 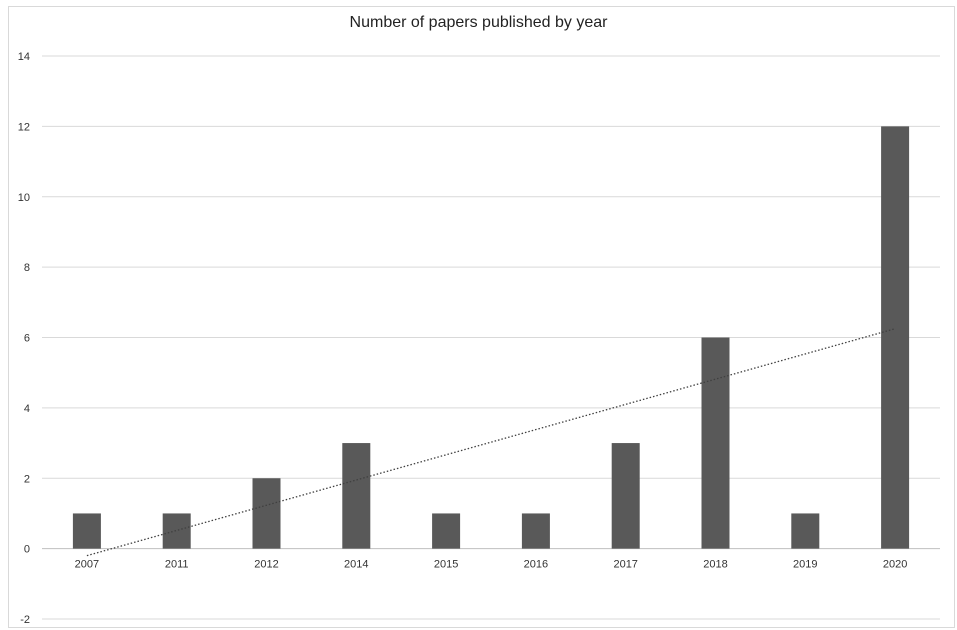 I want to click on x-tick-label: 2017, so click(x=625, y=565).